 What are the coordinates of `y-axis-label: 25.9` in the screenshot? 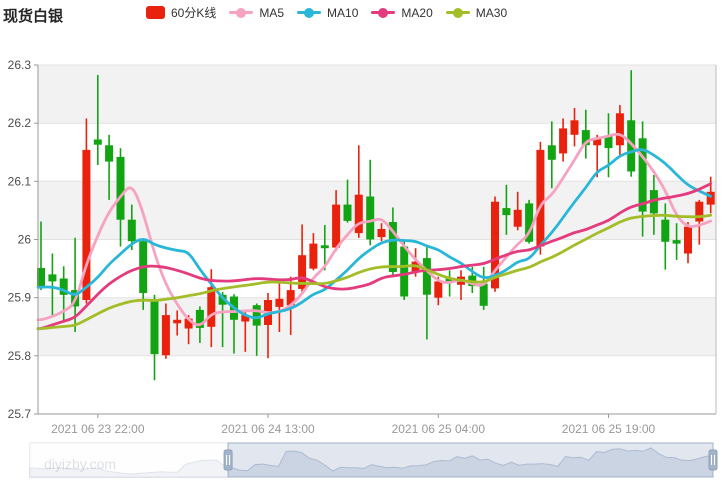 It's located at (20, 298).